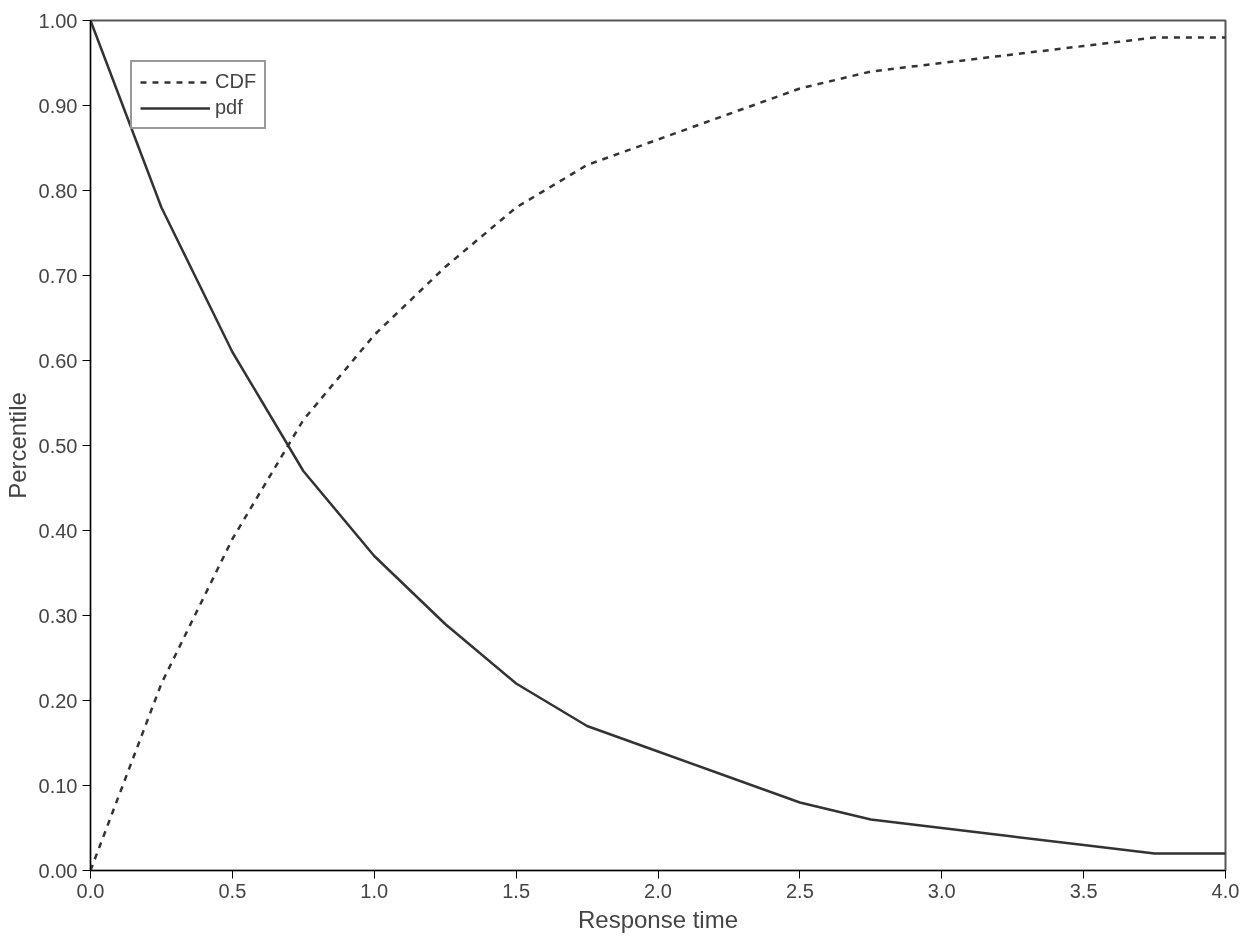 Image resolution: width=1251 pixels, height=945 pixels. What do you see at coordinates (90, 890) in the screenshot?
I see `x-tick-label: 0.0` at bounding box center [90, 890].